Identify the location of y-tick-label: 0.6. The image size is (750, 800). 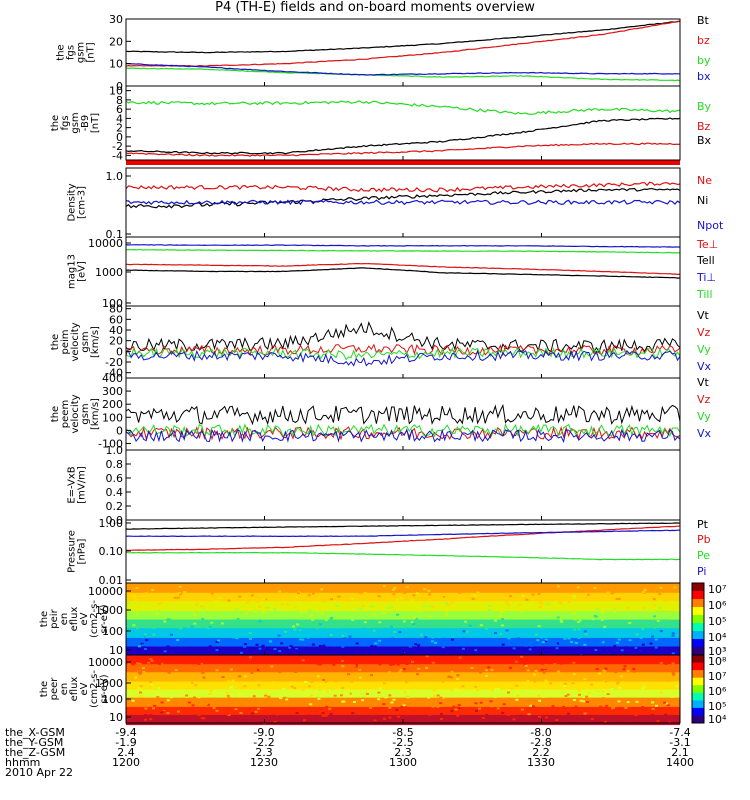
(115, 478).